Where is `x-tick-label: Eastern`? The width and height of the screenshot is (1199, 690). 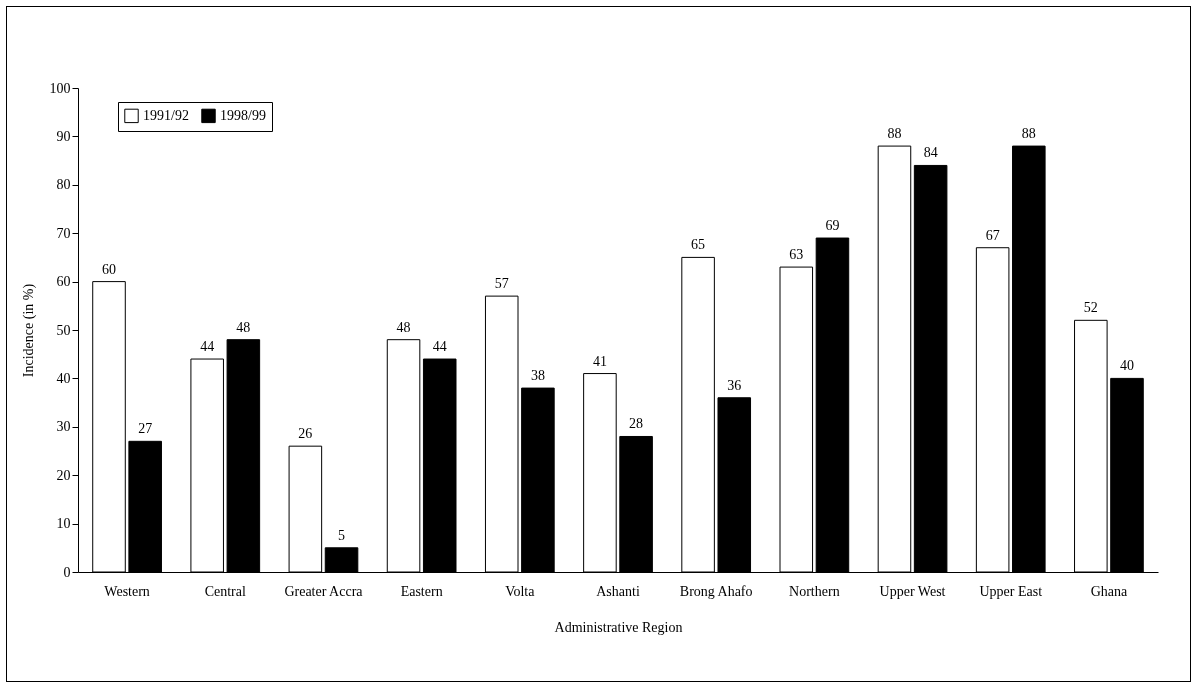
x-tick-label: Eastern is located at coordinates (421, 591).